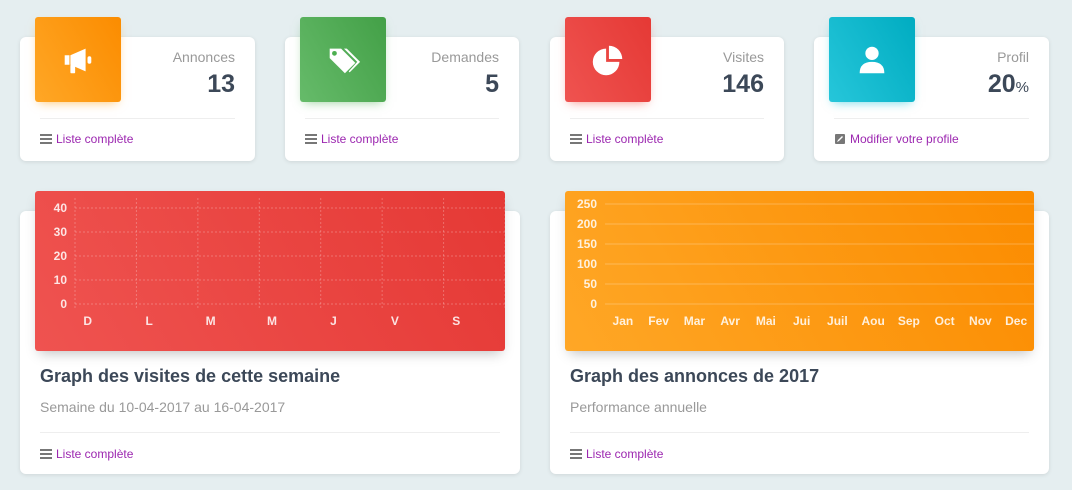 The width and height of the screenshot is (1072, 490). I want to click on stat-label: Annonces, so click(203, 57).